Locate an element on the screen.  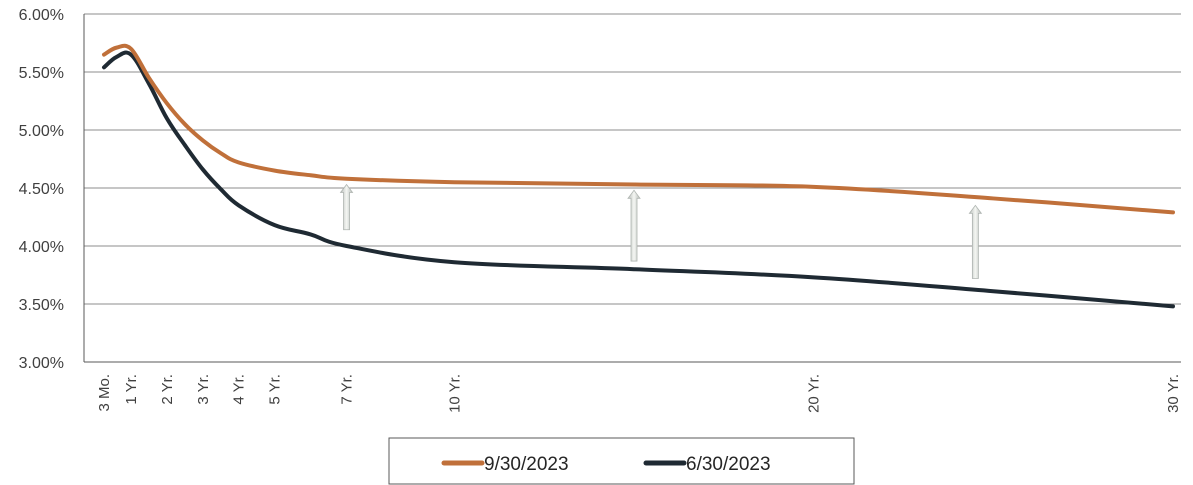
y-tick-label: 4.50% is located at coordinates (41, 189).